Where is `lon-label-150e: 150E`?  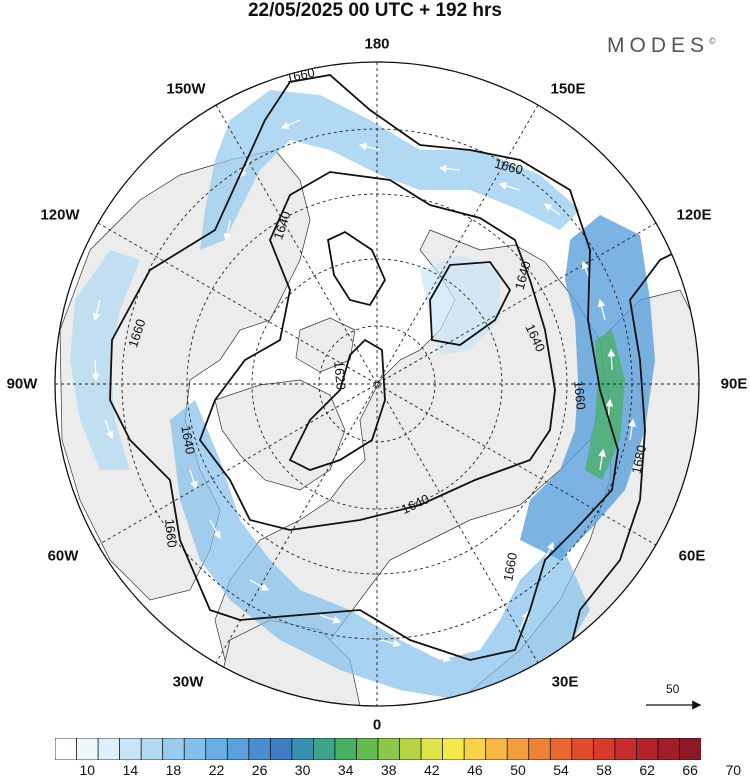 lon-label-150e: 150E is located at coordinates (568, 89).